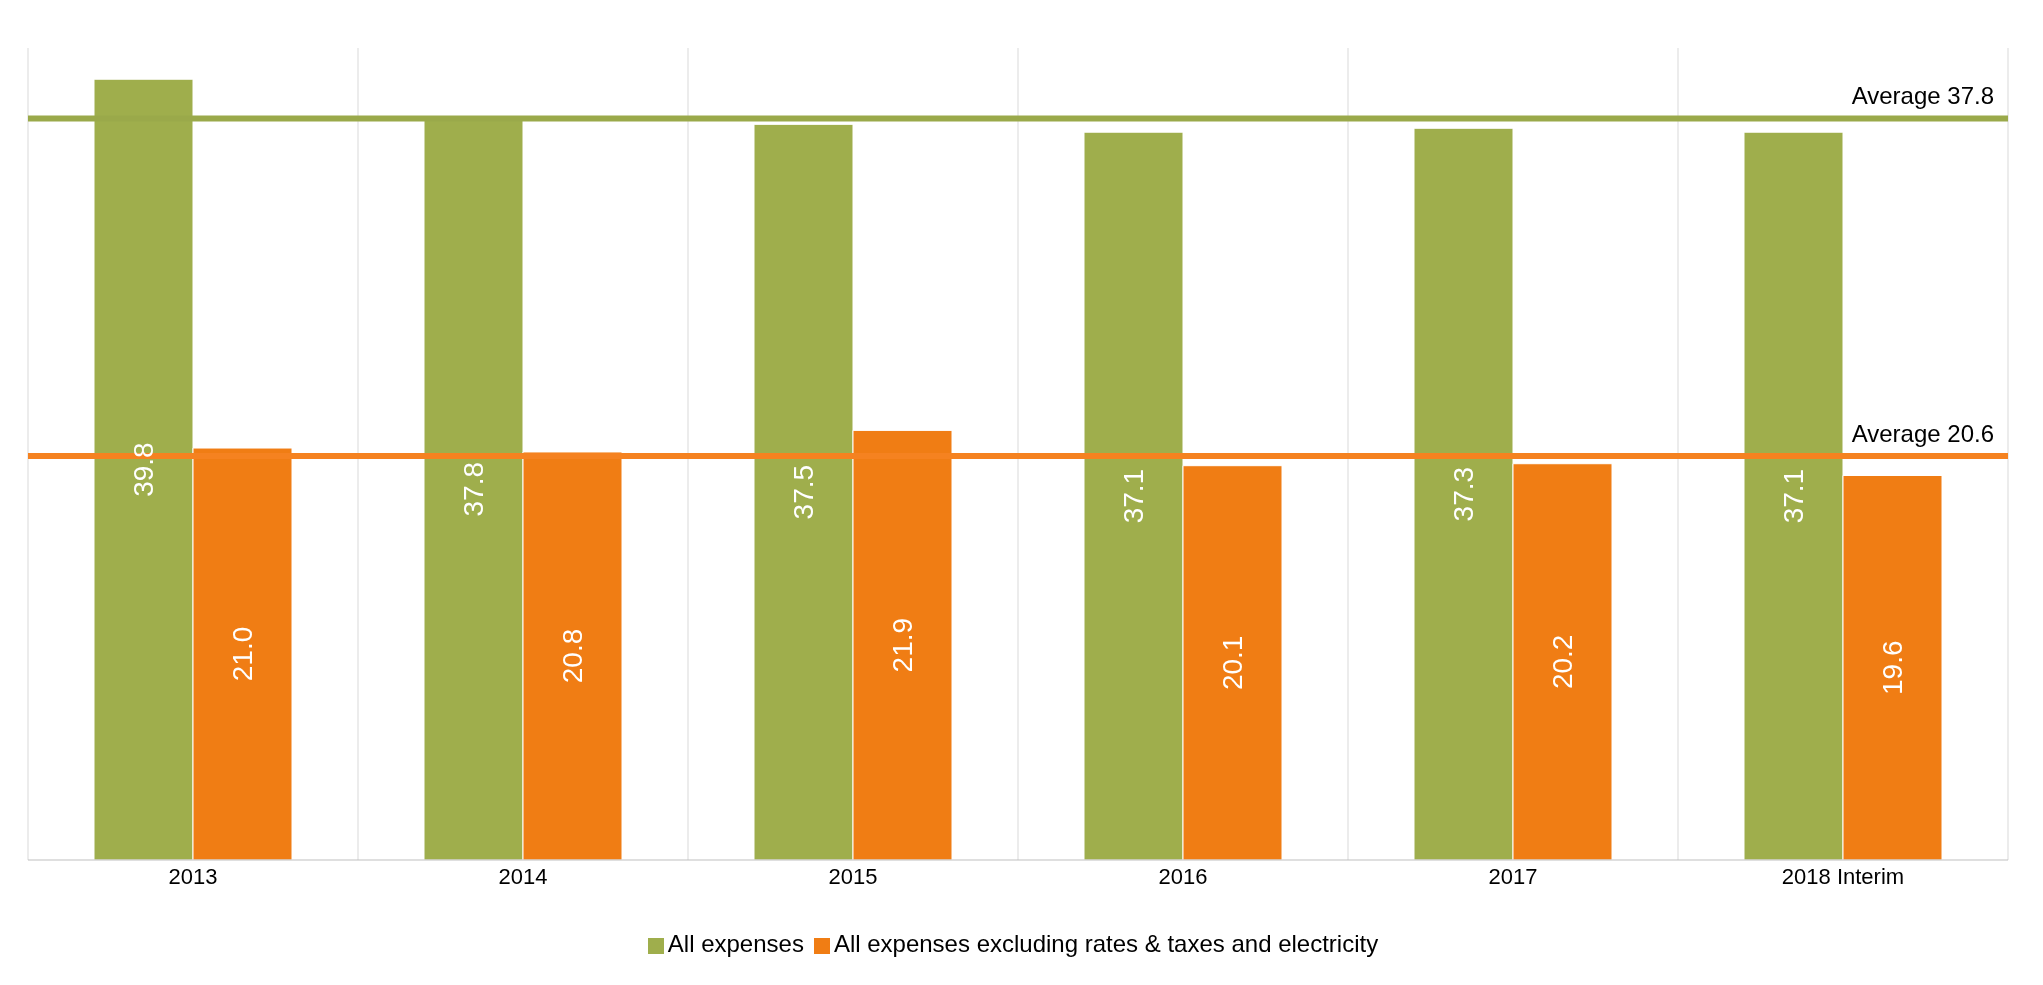  Describe the element at coordinates (1513, 876) in the screenshot. I see `x-tick-label: 2017` at that location.